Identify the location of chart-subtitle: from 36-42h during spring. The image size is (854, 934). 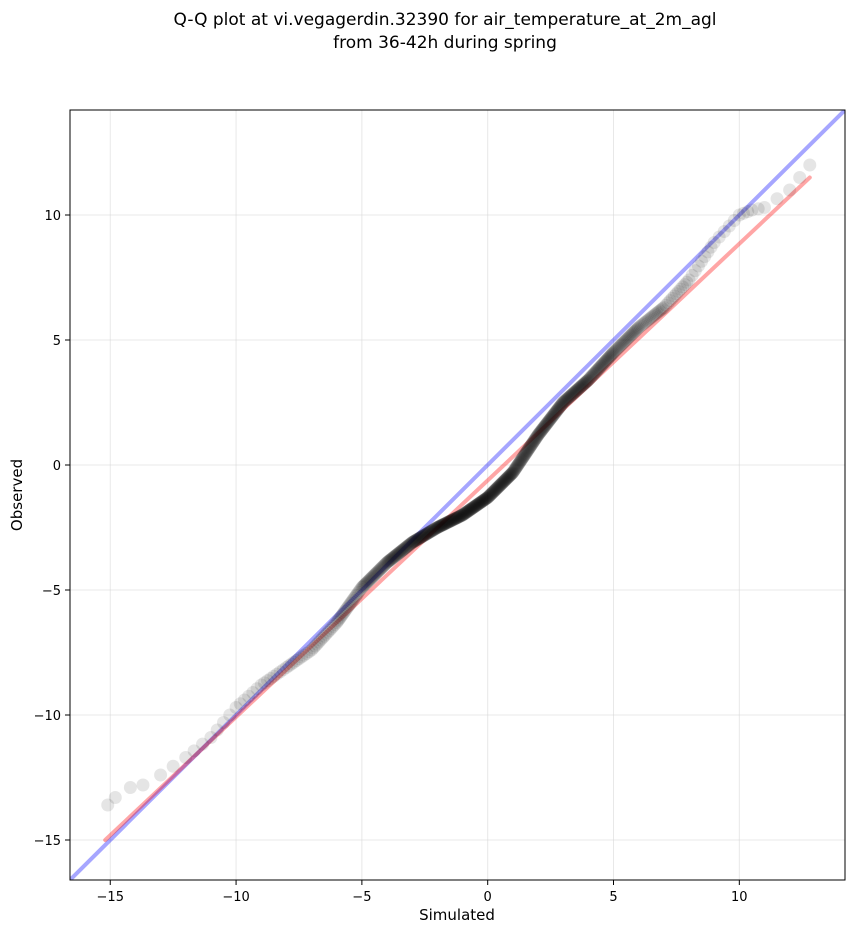
(445, 43).